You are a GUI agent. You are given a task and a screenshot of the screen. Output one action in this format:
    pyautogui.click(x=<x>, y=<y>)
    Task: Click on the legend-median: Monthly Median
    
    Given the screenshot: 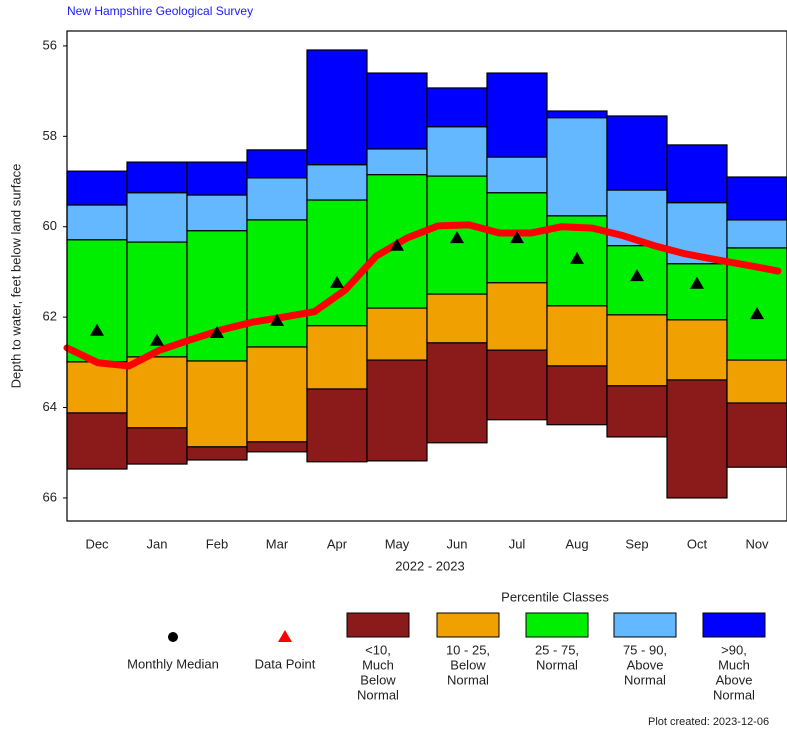 What is the action you would take?
    pyautogui.click(x=173, y=663)
    